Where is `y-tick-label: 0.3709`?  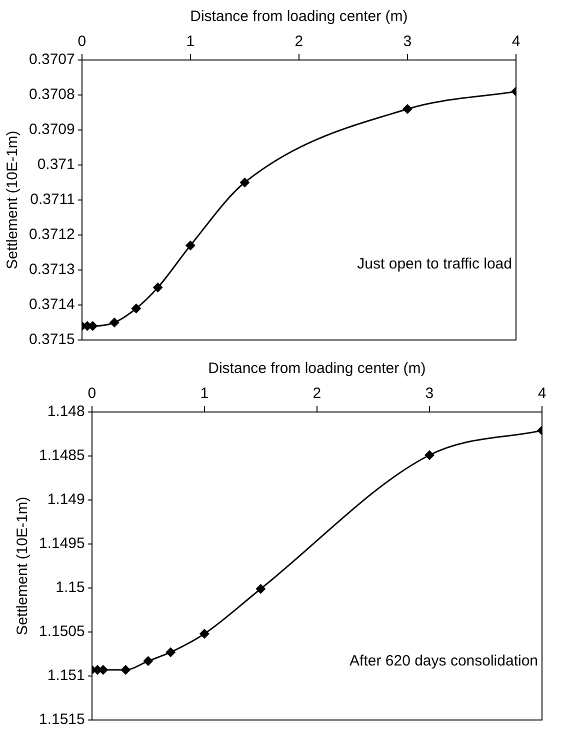
y-tick-label: 0.3709 is located at coordinates (51, 129).